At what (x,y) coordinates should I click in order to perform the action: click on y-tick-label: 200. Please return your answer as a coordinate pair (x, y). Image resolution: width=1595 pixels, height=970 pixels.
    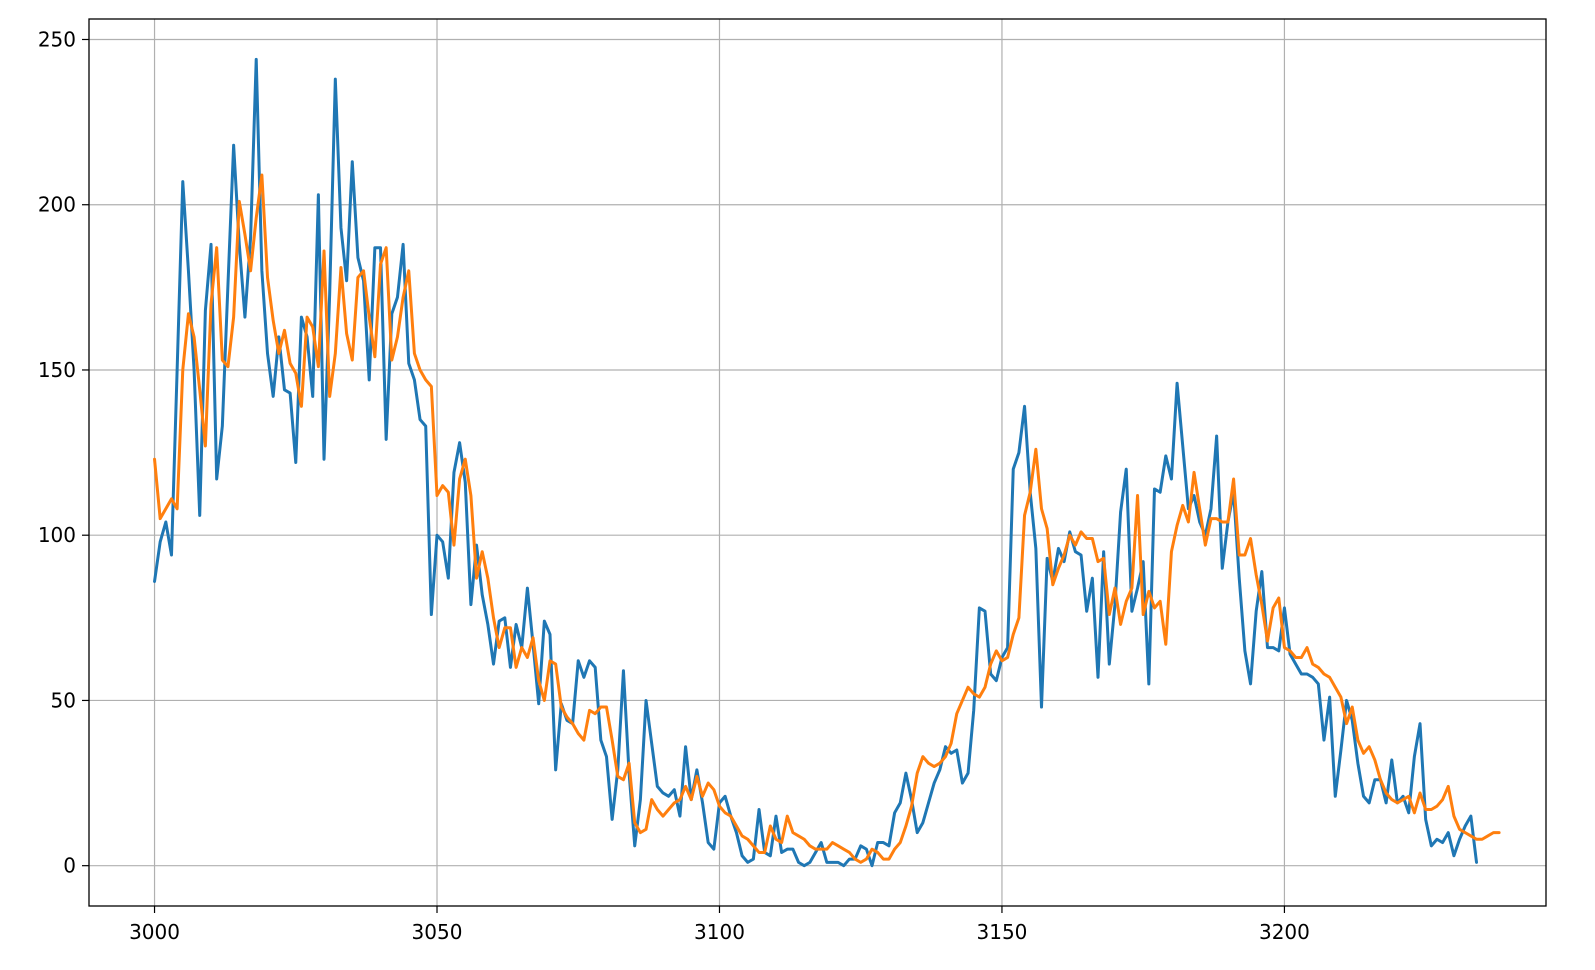
    Looking at the image, I should click on (57, 205).